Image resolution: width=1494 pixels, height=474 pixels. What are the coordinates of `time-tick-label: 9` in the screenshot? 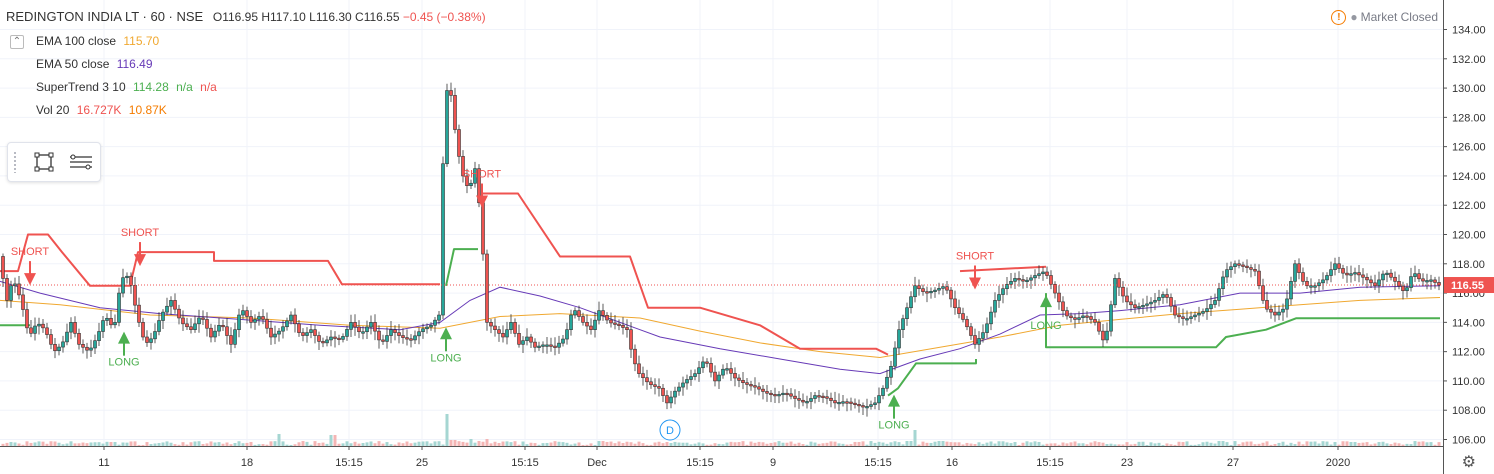 It's located at (773, 463).